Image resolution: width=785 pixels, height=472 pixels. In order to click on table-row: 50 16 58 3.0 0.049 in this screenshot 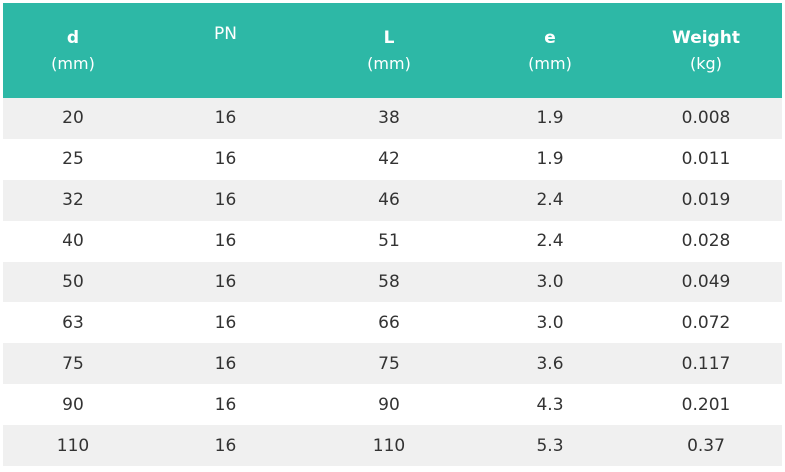, I will do `click(392, 282)`.